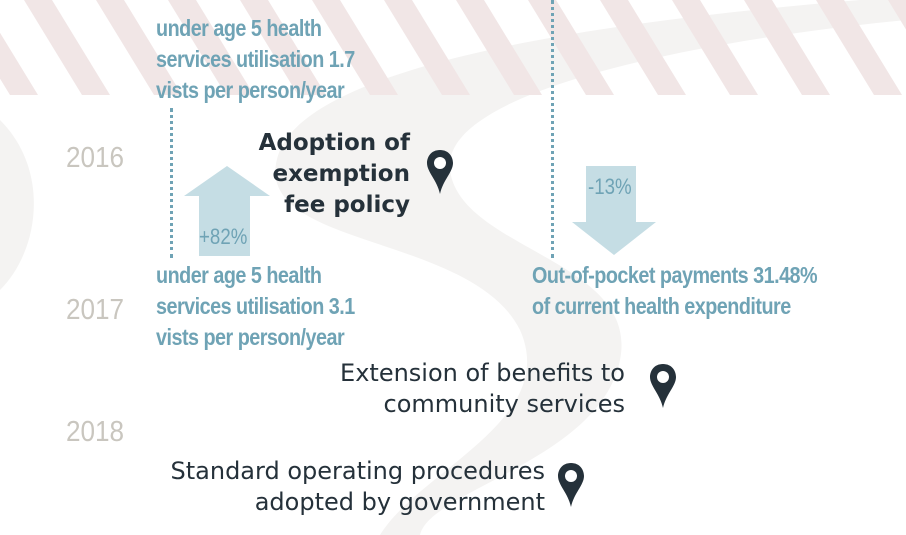  What do you see at coordinates (341, 174) in the screenshot?
I see `text-line: exemption` at bounding box center [341, 174].